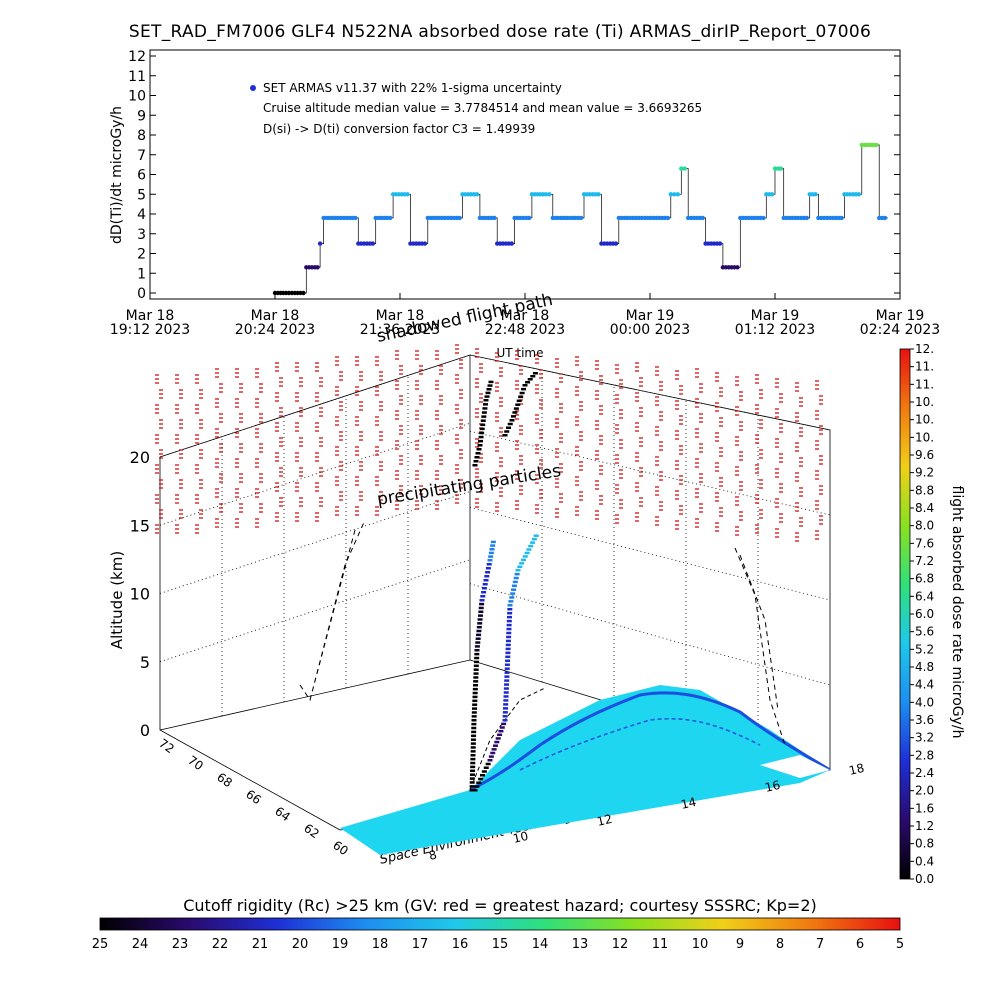  What do you see at coordinates (924, 808) in the screenshot?
I see `dose-colorbar-tick-label: 1.6` at bounding box center [924, 808].